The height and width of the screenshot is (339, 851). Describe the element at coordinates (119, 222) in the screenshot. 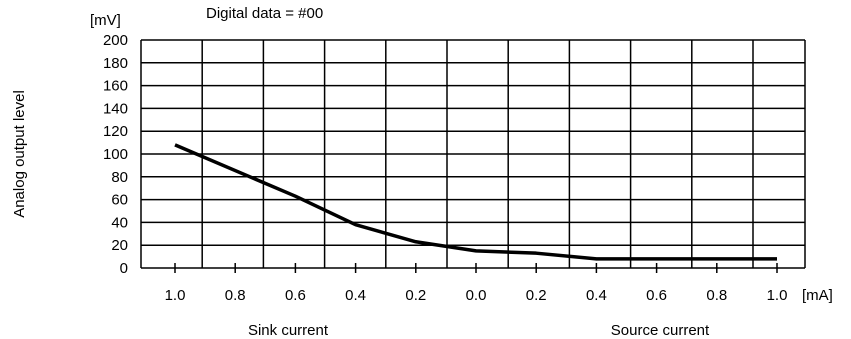

I see `y-tick-label: 40` at that location.